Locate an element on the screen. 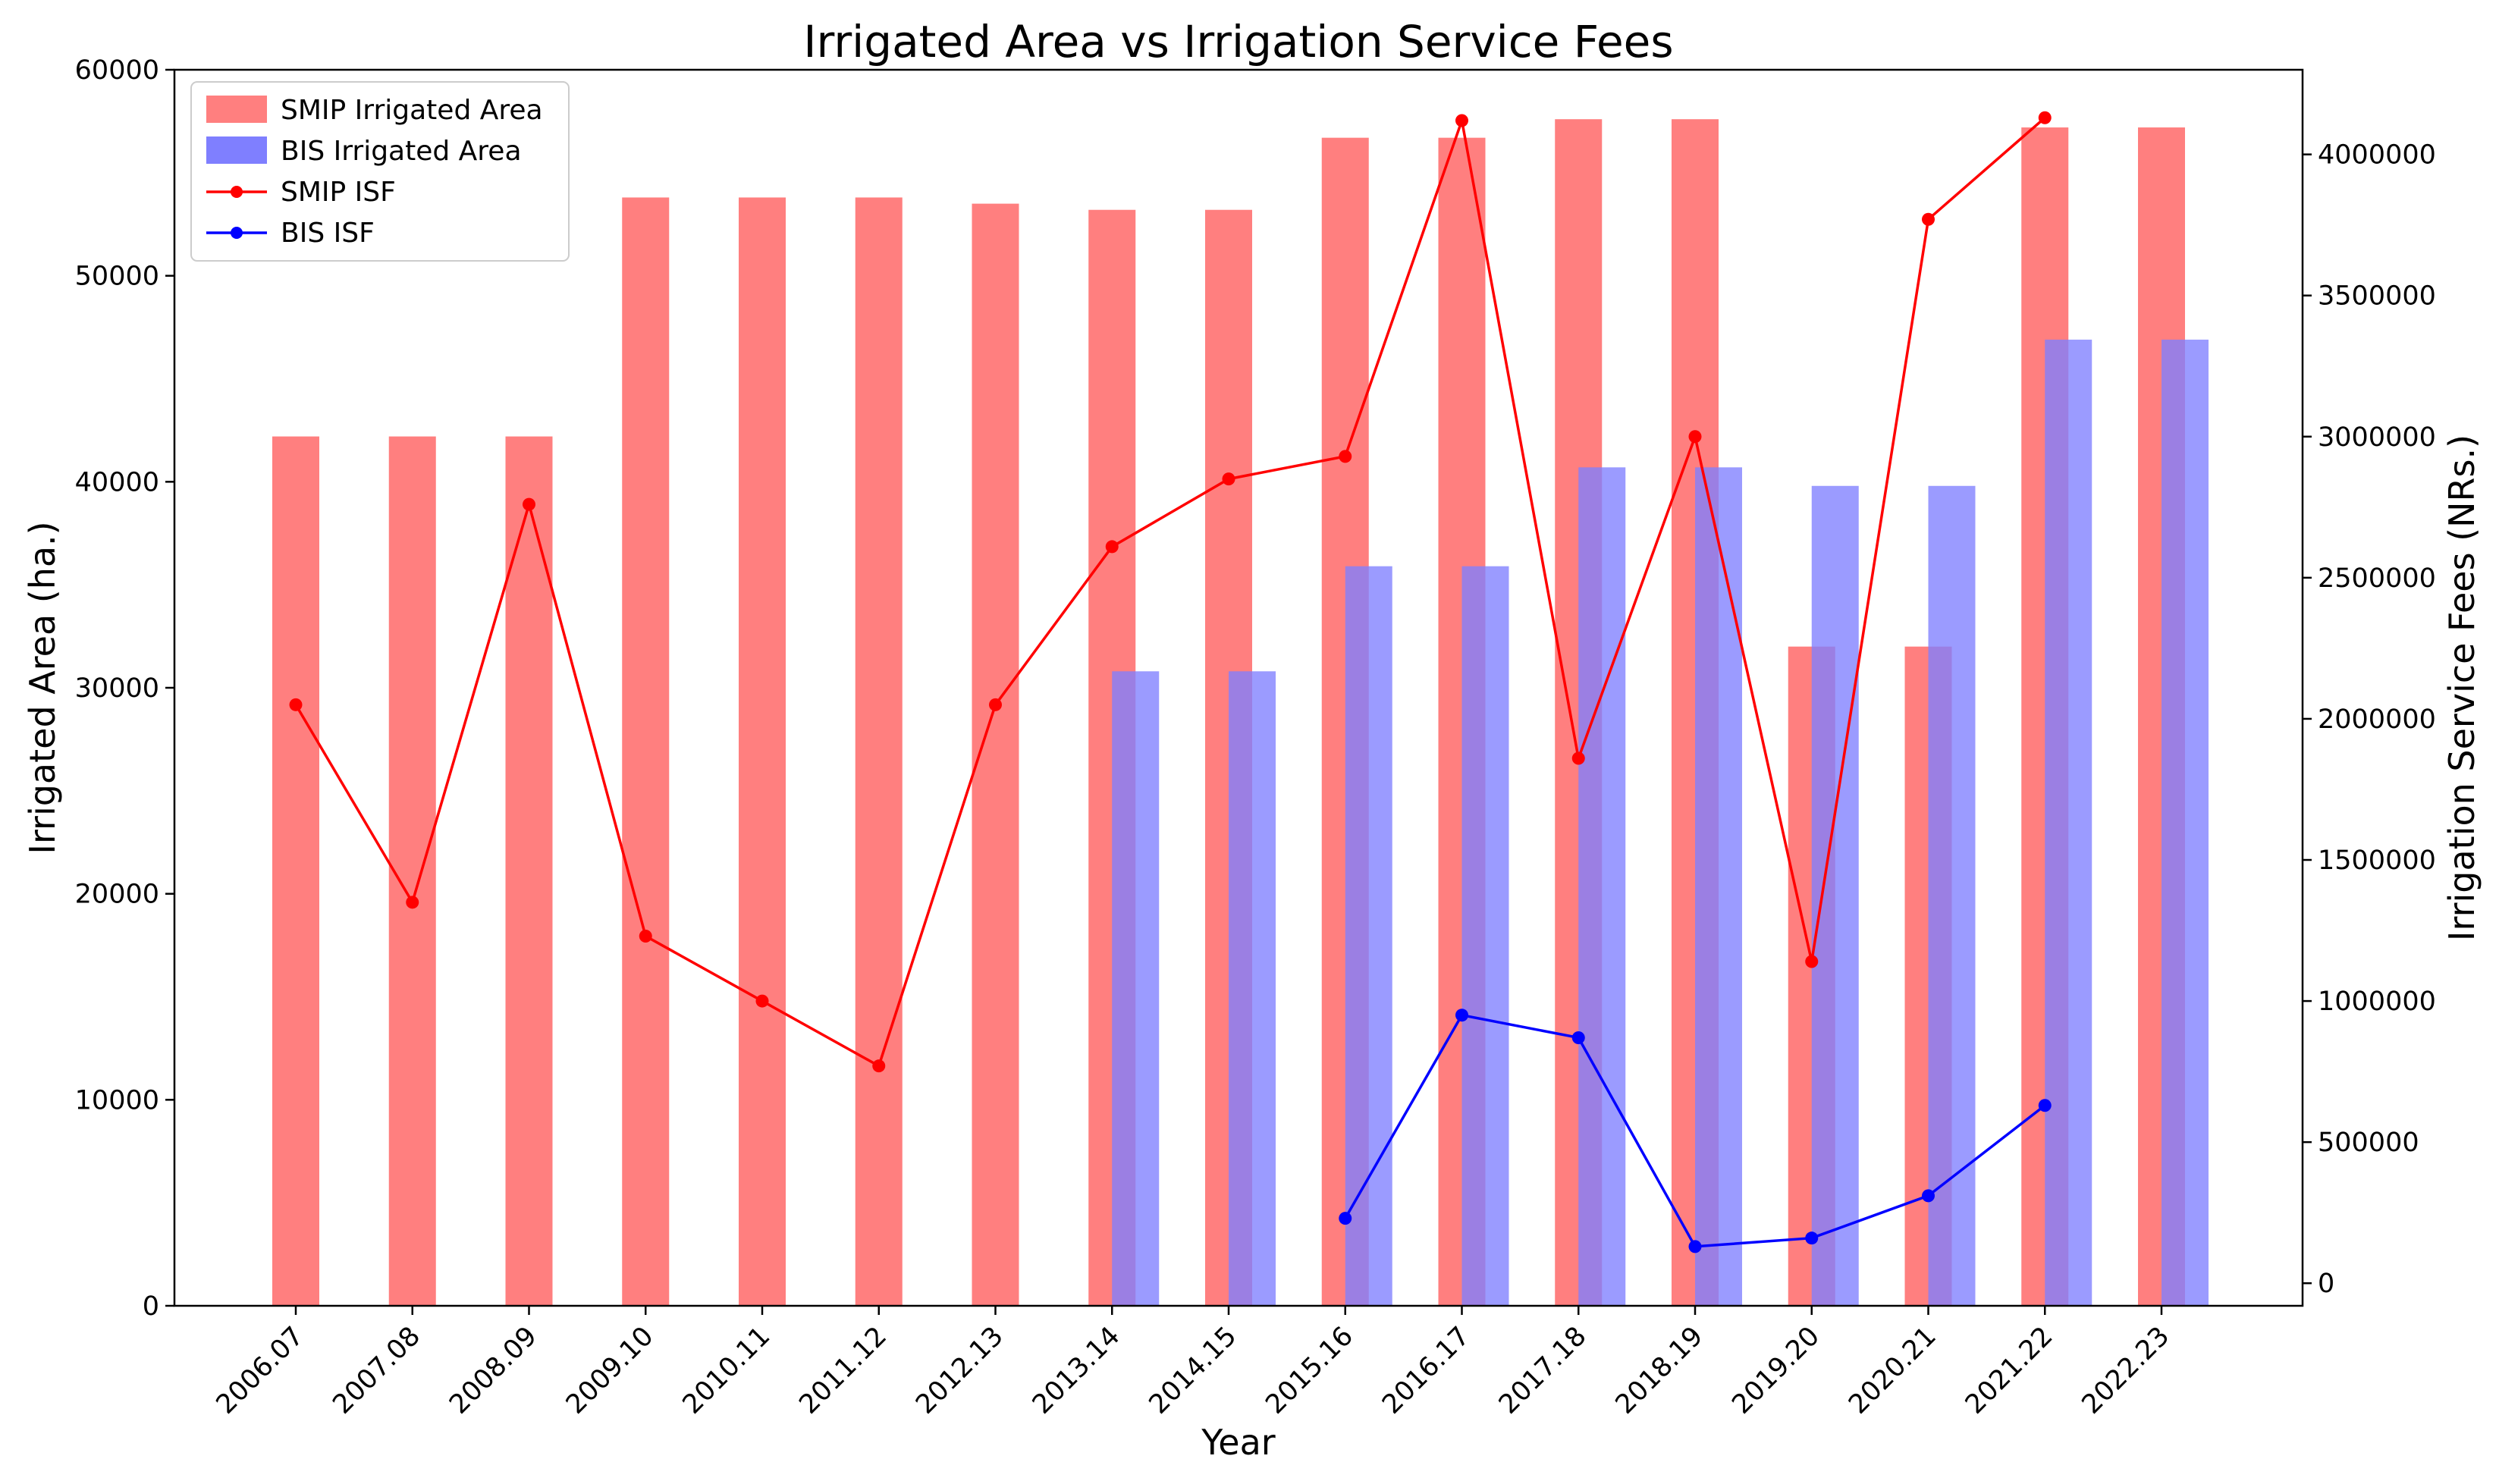 This screenshot has height=1484, width=2499. left-axis: 0 10000 20000 30000 40000 50000 60000 is located at coordinates (125, 689).